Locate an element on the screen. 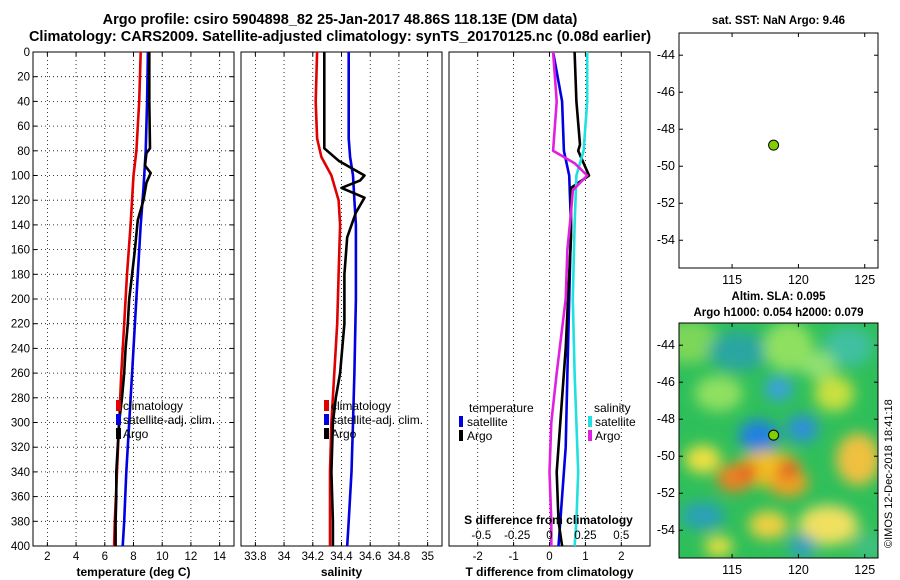 The image size is (900, 580). series-line-salinity-argo is located at coordinates (568, 298).